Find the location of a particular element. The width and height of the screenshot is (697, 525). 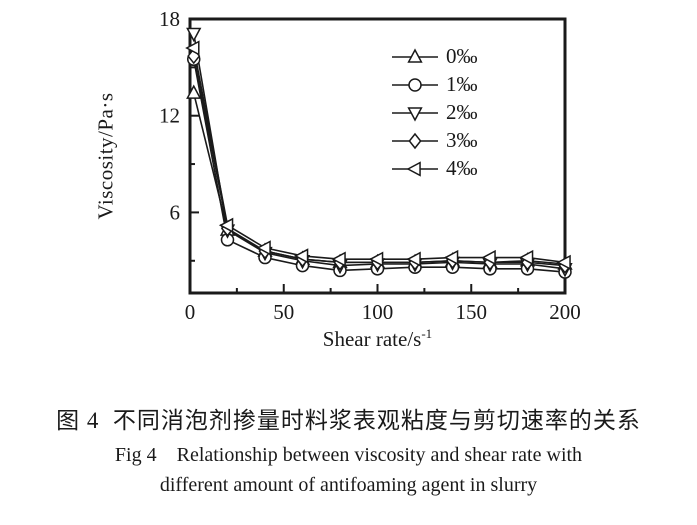

x-tick-label: 0 is located at coordinates (190, 312).